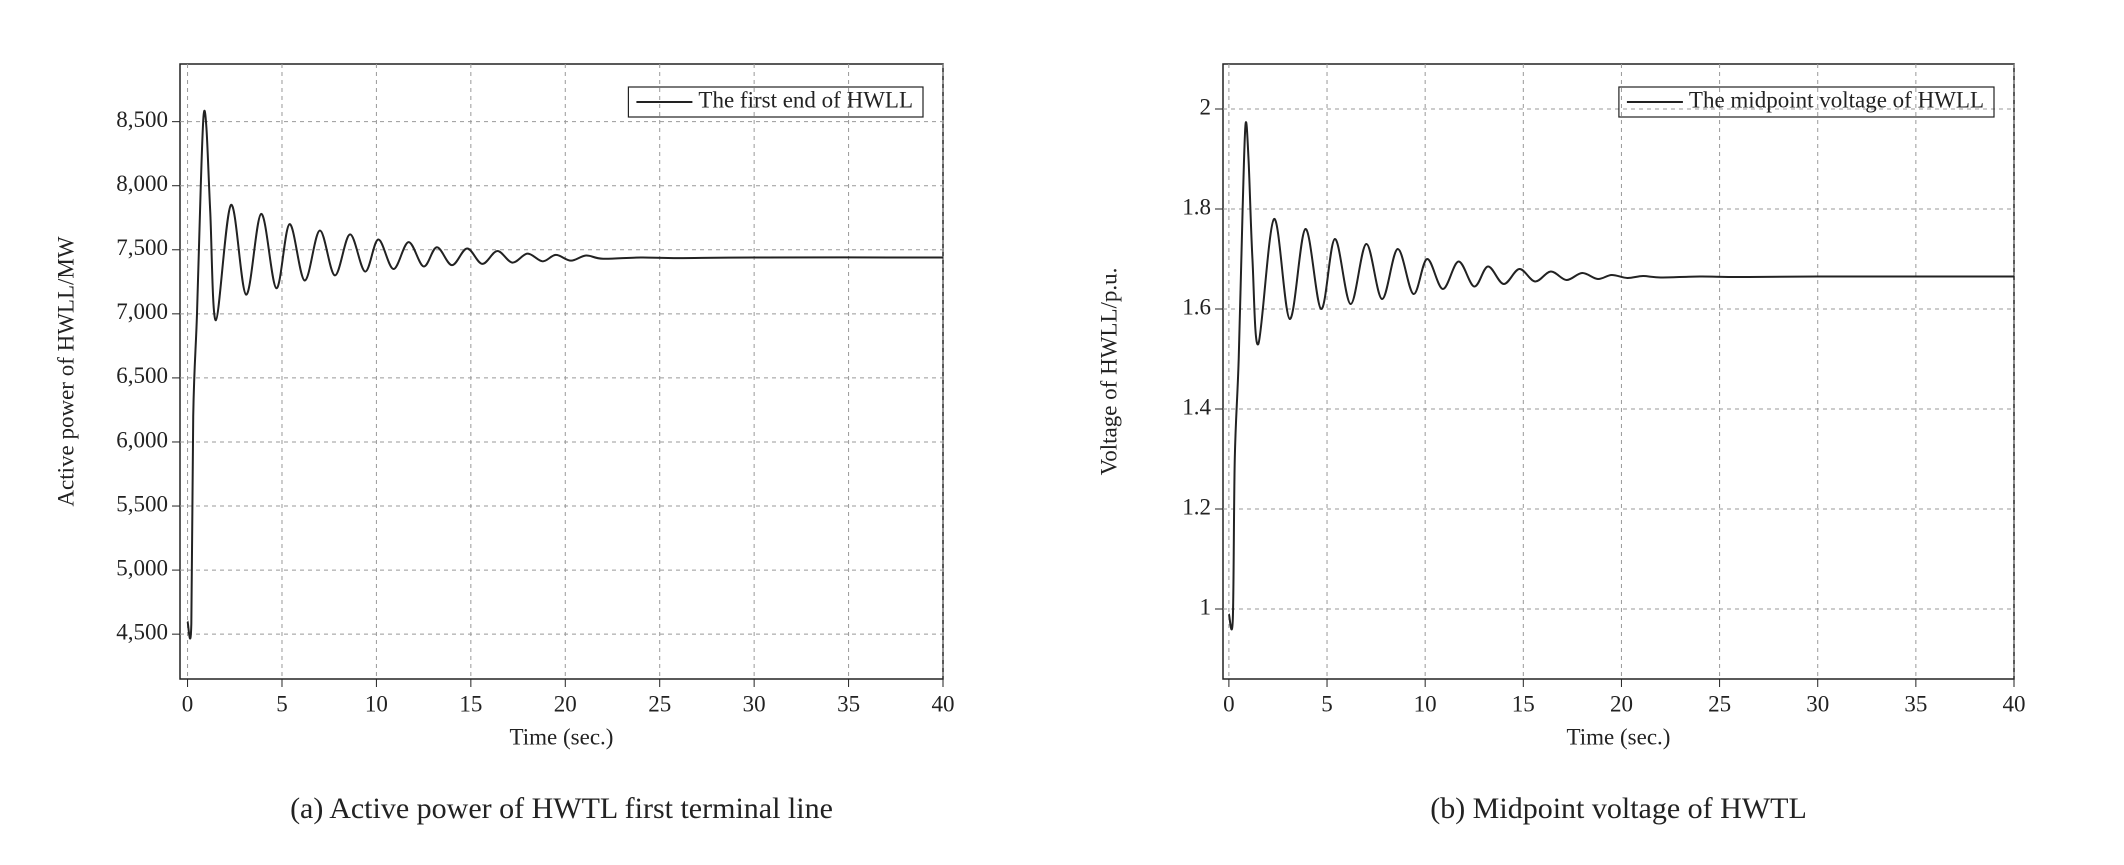 This screenshot has height=865, width=2124. What do you see at coordinates (805, 99) in the screenshot?
I see `legend-label: The first end of HWLL` at bounding box center [805, 99].